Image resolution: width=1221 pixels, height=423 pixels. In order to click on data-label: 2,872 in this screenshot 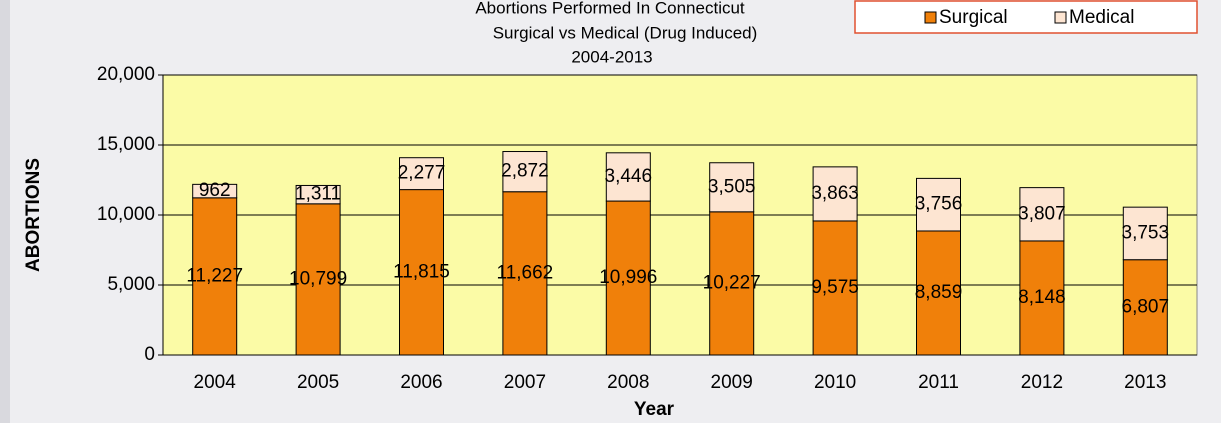, I will do `click(525, 171)`.